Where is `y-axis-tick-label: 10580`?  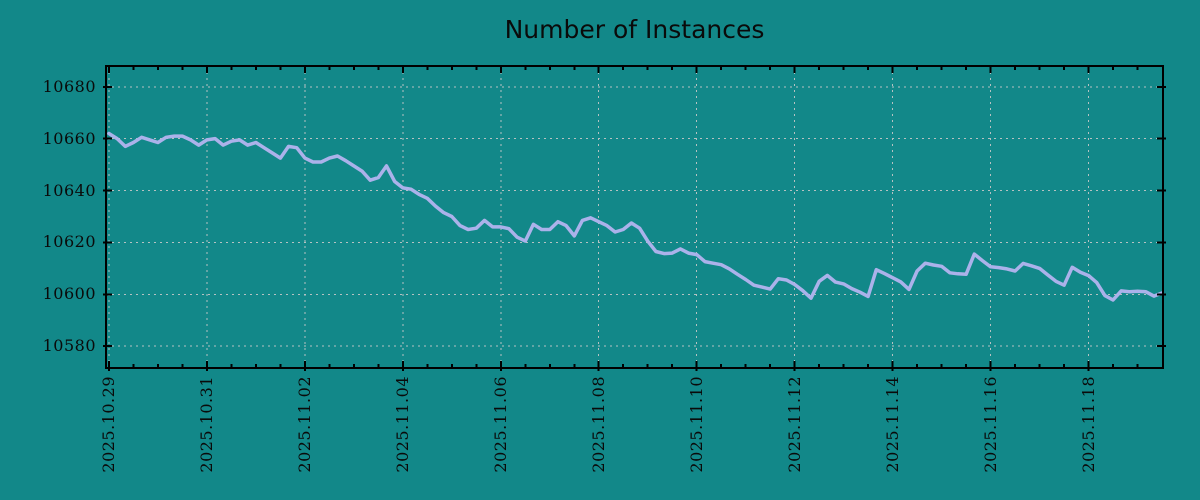
y-axis-tick-label: 10580 is located at coordinates (69, 345).